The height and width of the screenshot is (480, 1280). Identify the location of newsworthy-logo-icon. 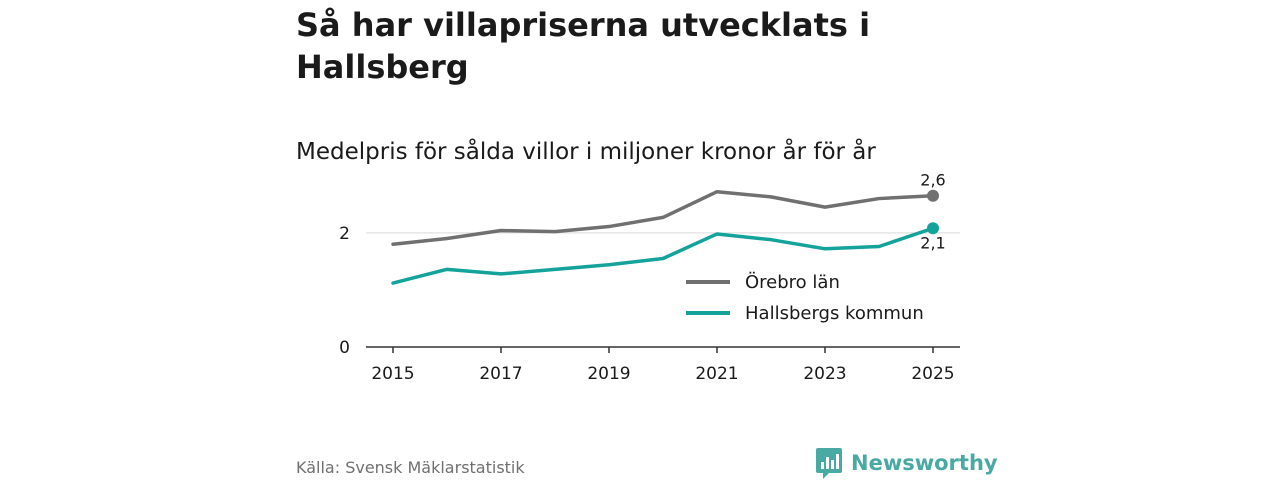
(829, 463).